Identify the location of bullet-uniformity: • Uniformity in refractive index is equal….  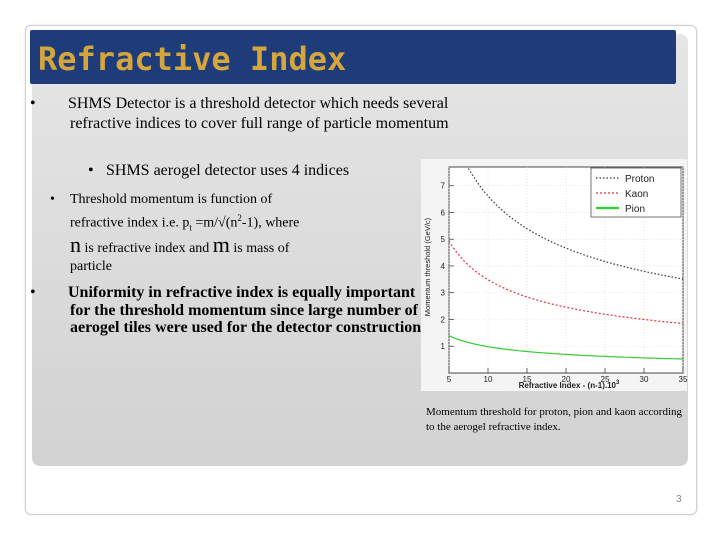
(232, 310).